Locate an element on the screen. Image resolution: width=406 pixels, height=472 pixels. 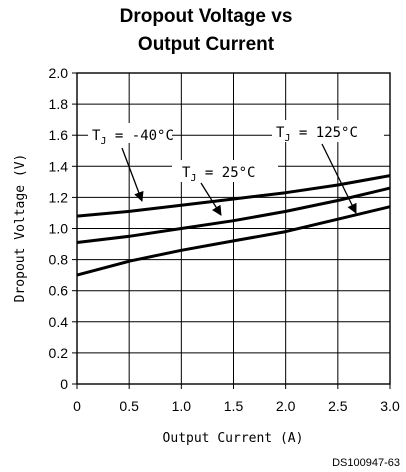
annotation-minus40-label: TJ = -40°C is located at coordinates (133, 137).